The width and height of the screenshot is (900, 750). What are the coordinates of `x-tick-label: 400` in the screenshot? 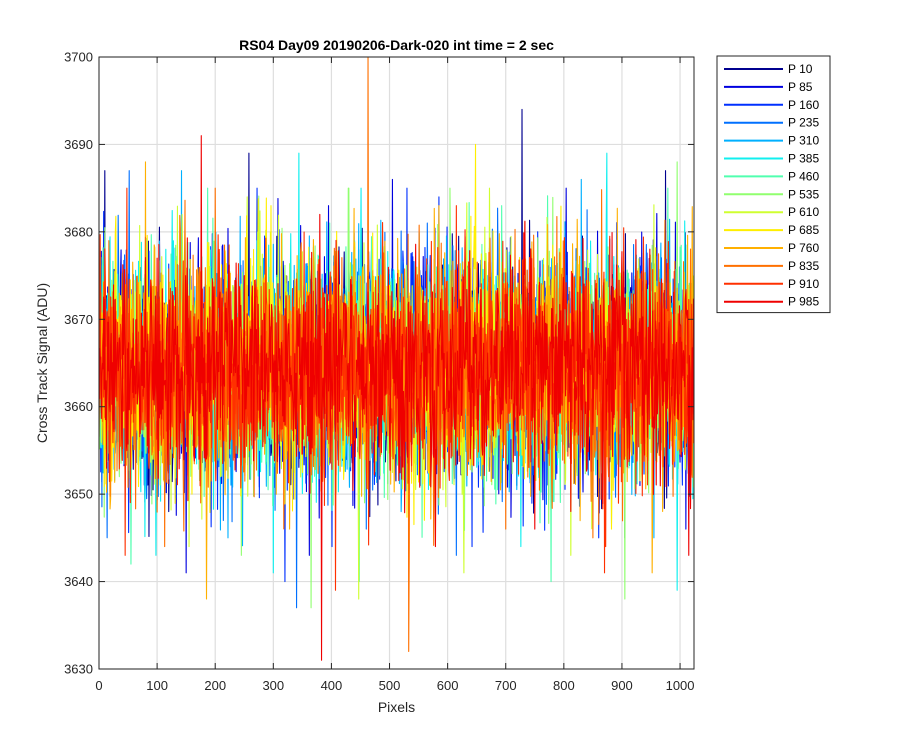 It's located at (332, 685).